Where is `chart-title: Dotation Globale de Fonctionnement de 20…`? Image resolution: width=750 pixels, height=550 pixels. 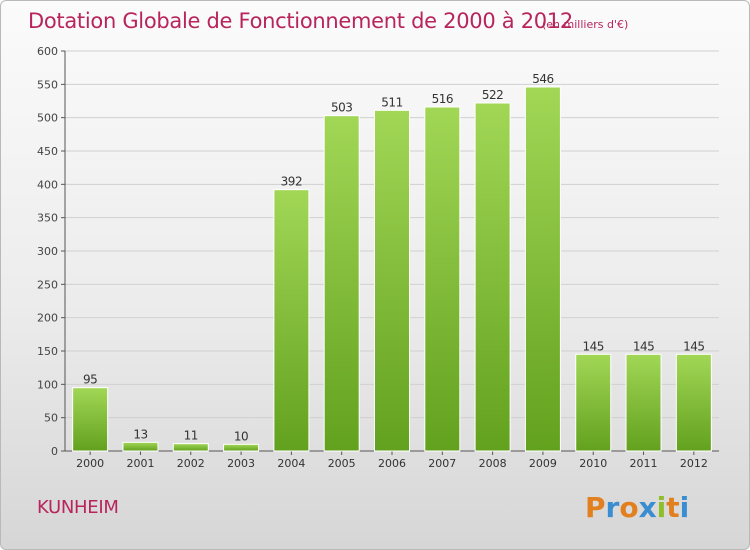
chart-title: Dotation Globale de Fonctionnement de 20… is located at coordinates (300, 21).